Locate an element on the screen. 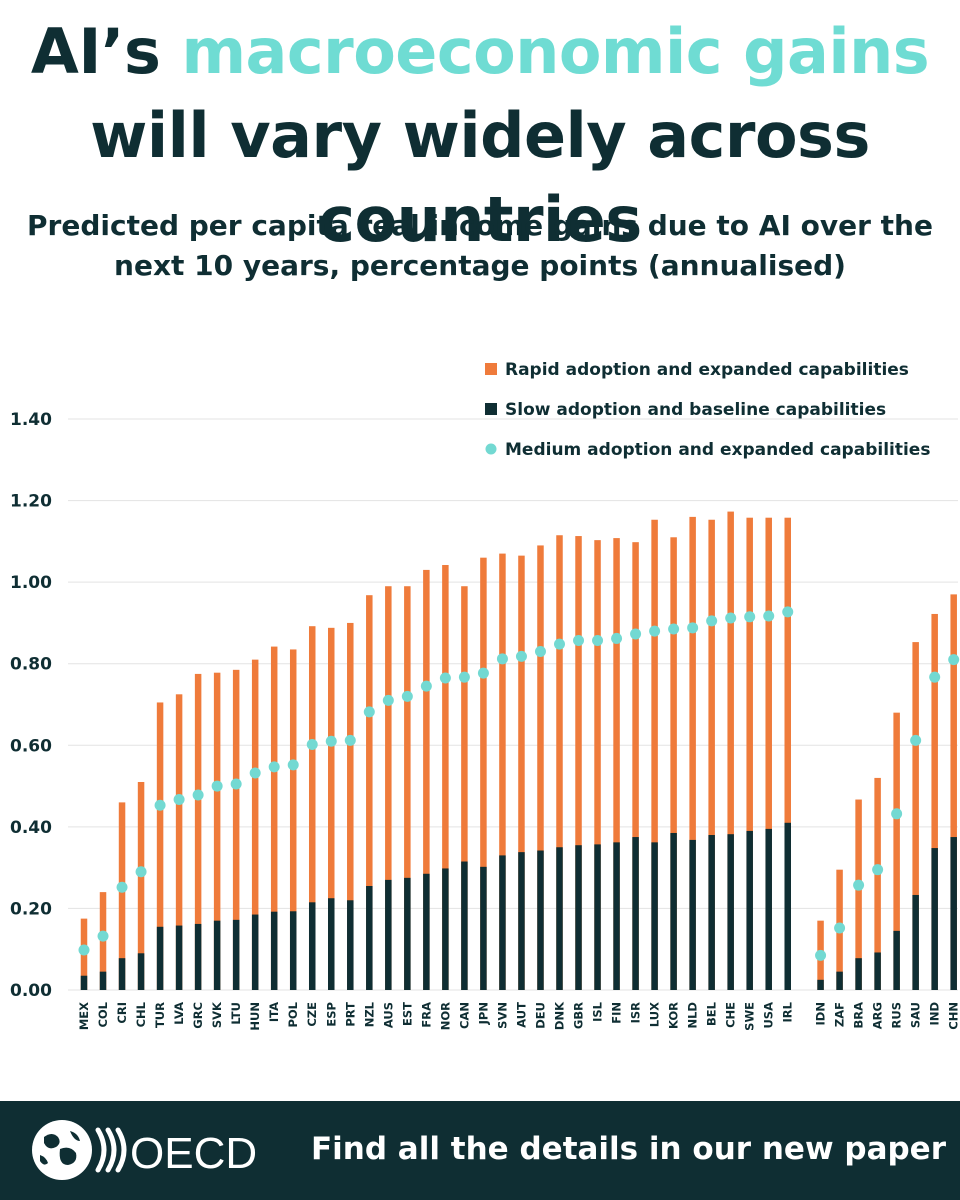 This screenshot has height=1200, width=960. bar-rapid-isl is located at coordinates (597, 765).